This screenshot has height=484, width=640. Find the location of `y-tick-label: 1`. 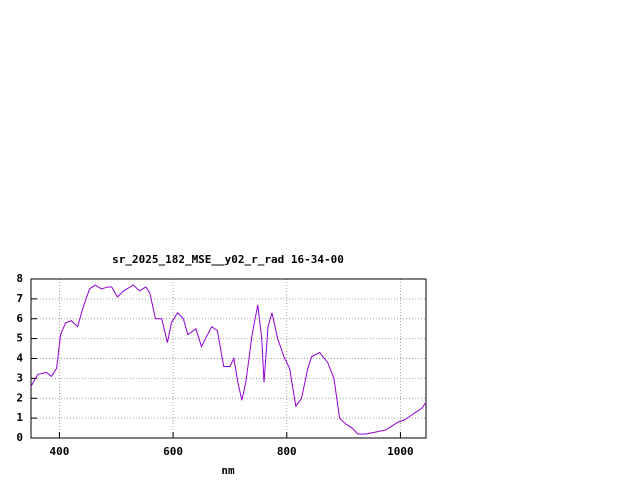

y-tick-label: 1 is located at coordinates (19, 417).